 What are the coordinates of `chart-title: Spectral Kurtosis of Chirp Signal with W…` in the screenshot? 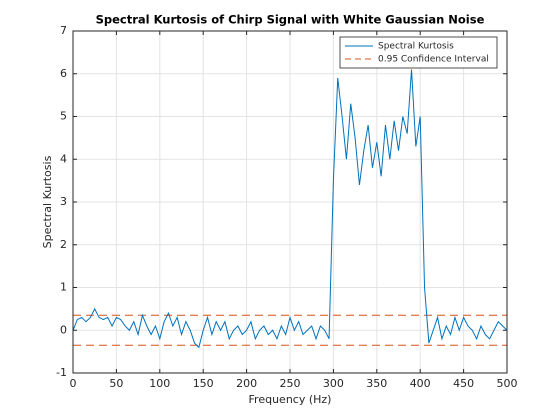 It's located at (290, 20).